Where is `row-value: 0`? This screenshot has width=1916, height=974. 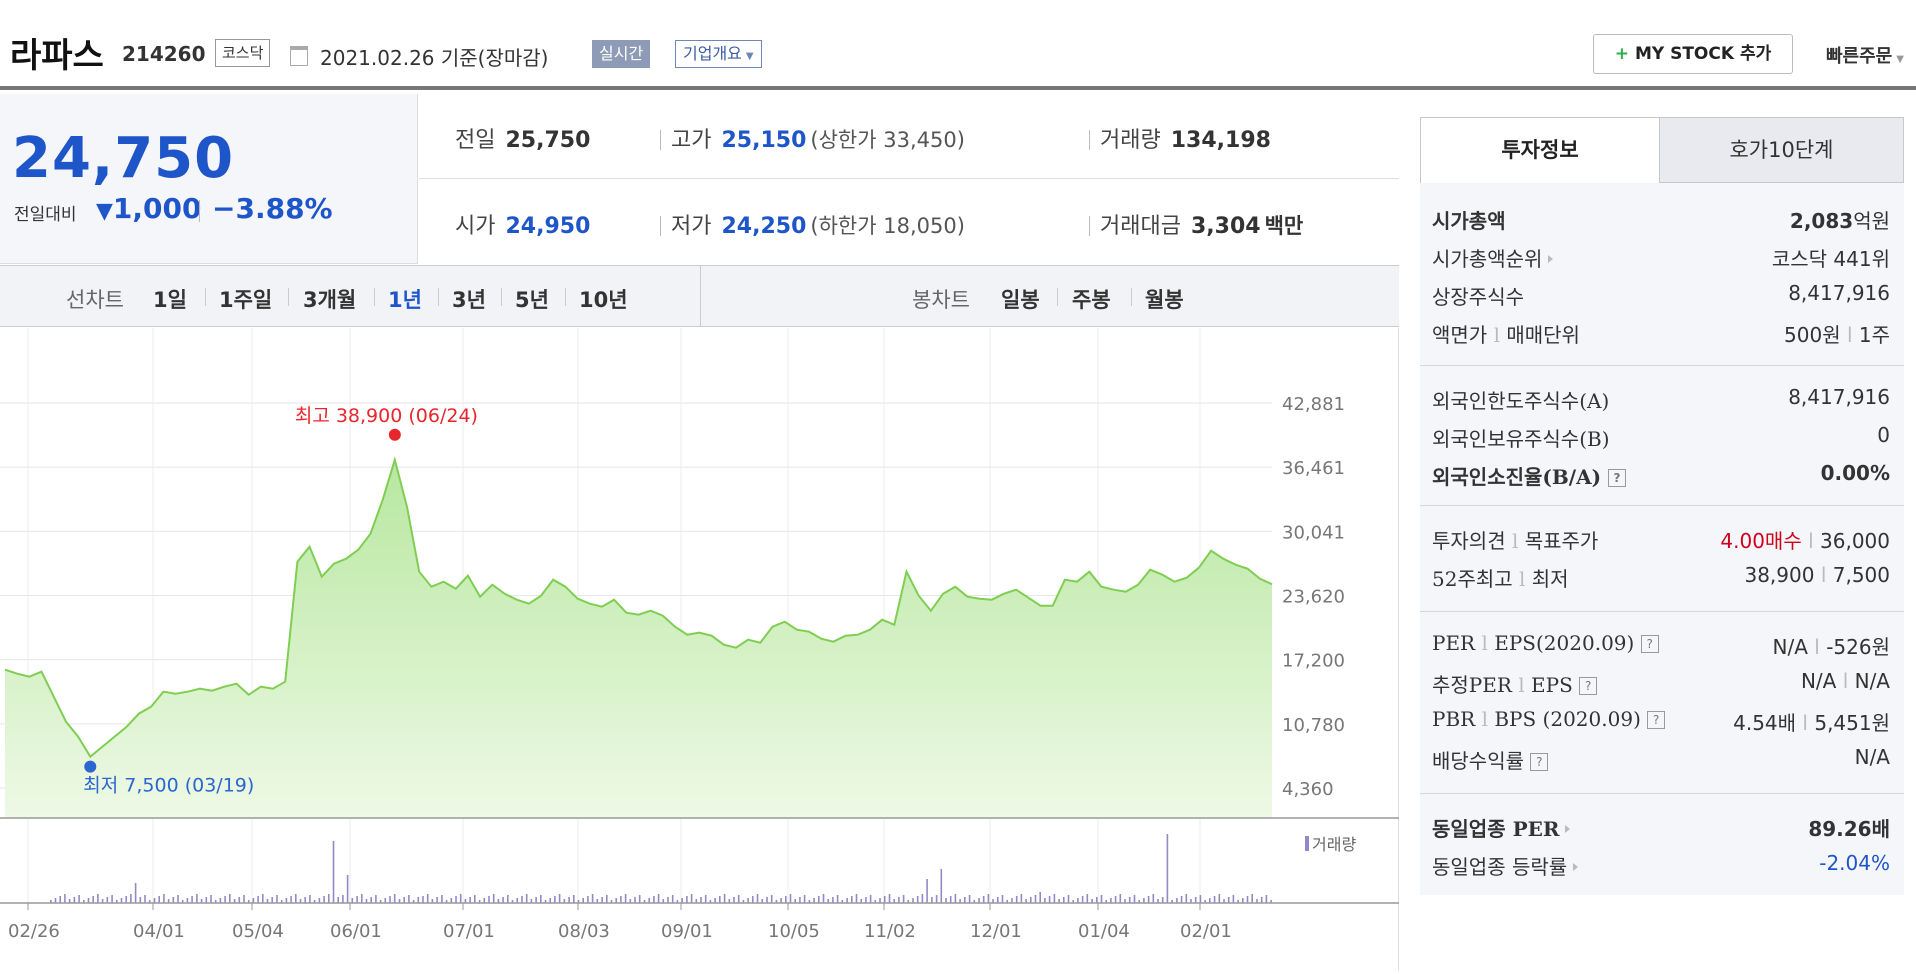
row-value: 0 is located at coordinates (1883, 435).